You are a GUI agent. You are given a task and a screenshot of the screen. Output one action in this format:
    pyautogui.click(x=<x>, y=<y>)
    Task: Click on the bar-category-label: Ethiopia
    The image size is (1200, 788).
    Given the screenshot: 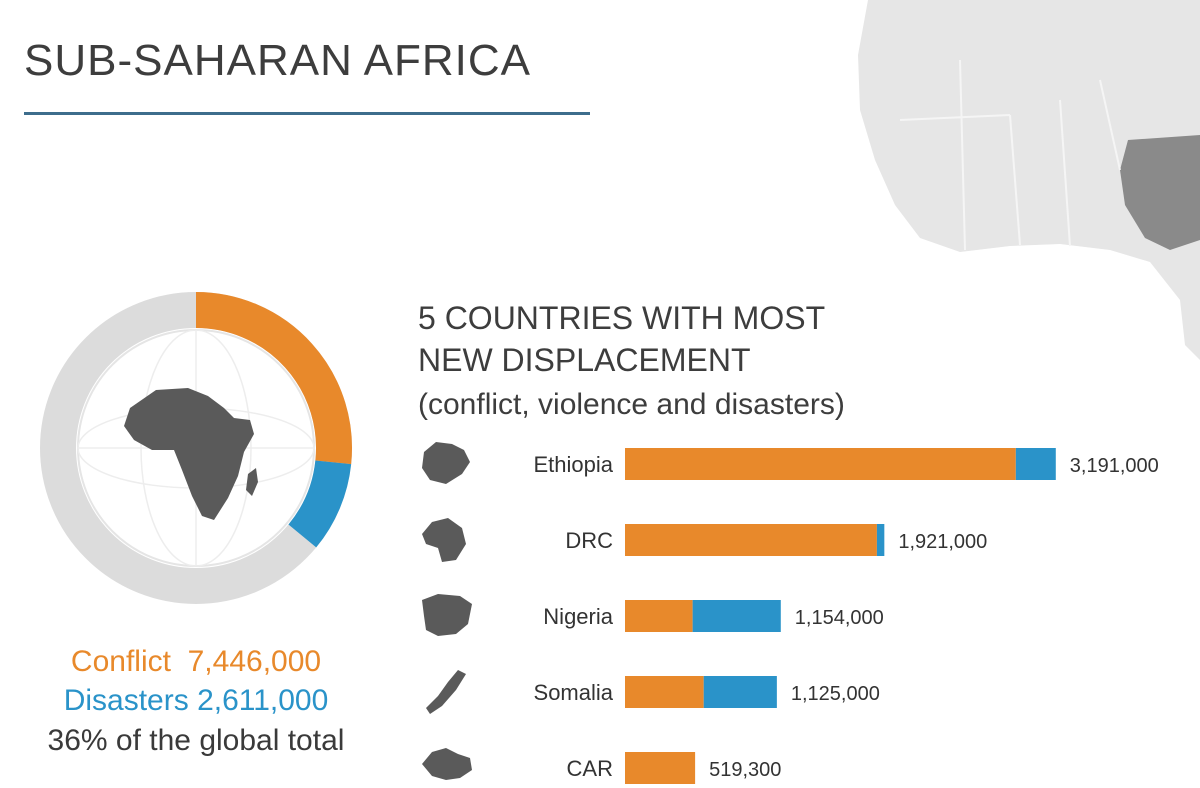 What is the action you would take?
    pyautogui.click(x=573, y=464)
    